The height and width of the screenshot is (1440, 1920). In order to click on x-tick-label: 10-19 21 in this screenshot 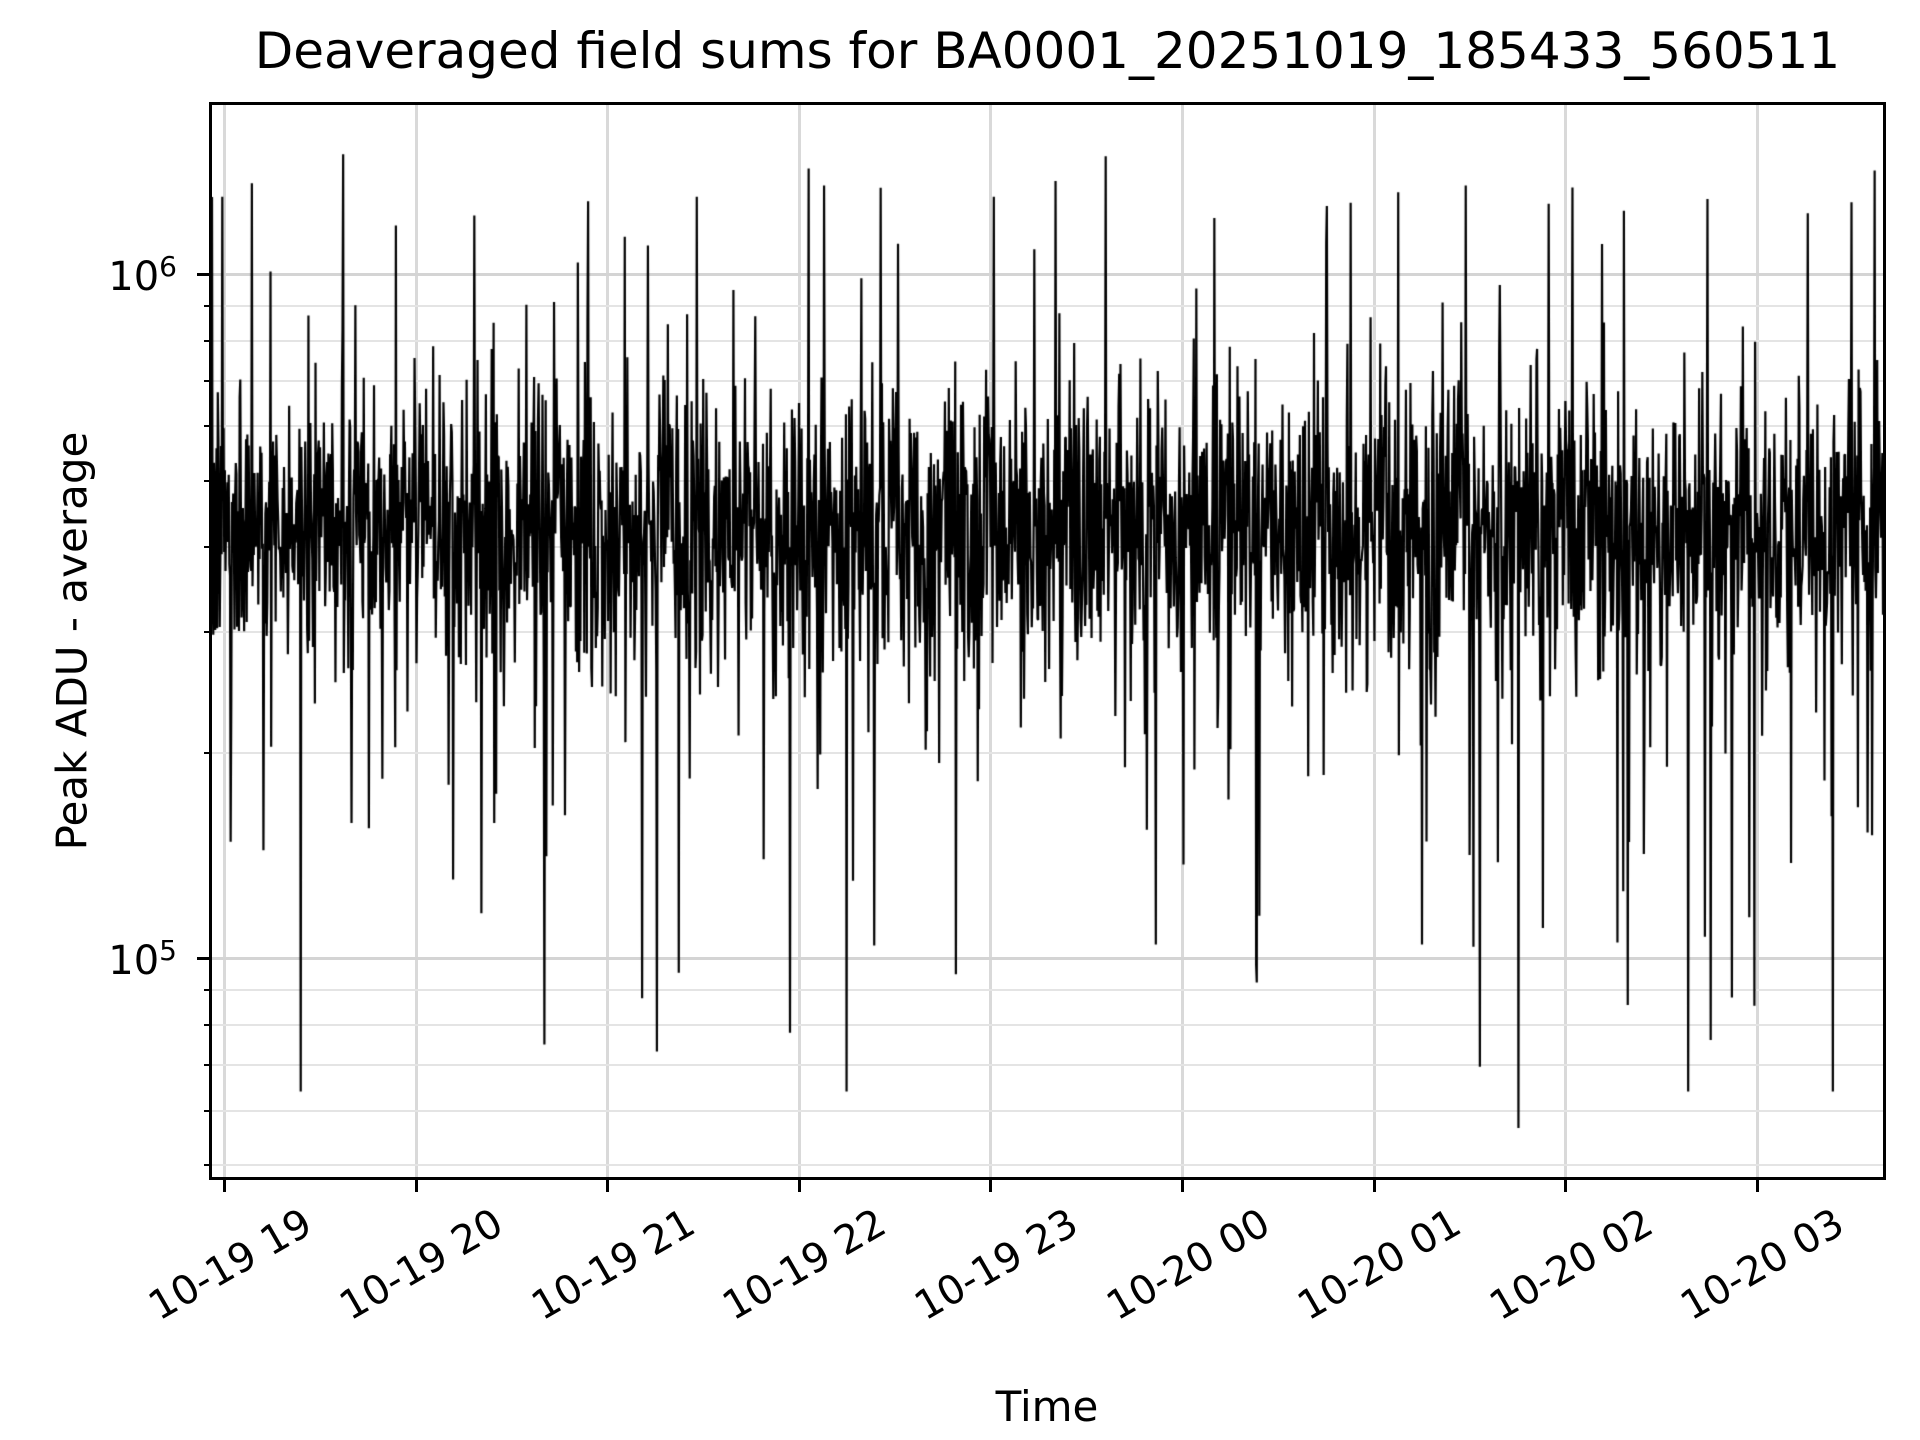, I will do `click(613, 1265)`.